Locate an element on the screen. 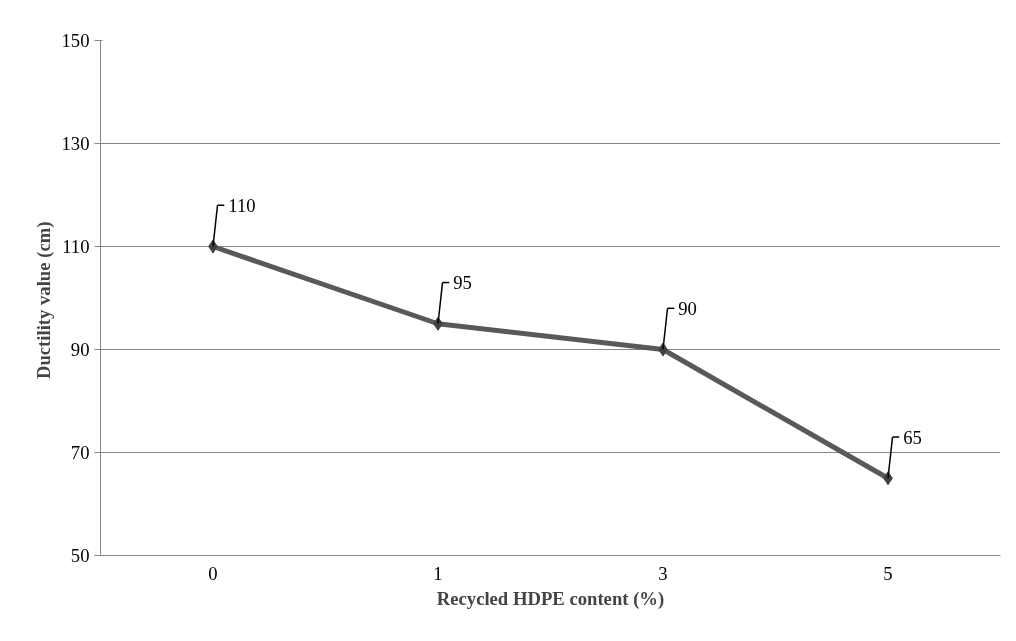 Image resolution: width=1016 pixels, height=641 pixels. x-tick-label: 5 is located at coordinates (888, 573).